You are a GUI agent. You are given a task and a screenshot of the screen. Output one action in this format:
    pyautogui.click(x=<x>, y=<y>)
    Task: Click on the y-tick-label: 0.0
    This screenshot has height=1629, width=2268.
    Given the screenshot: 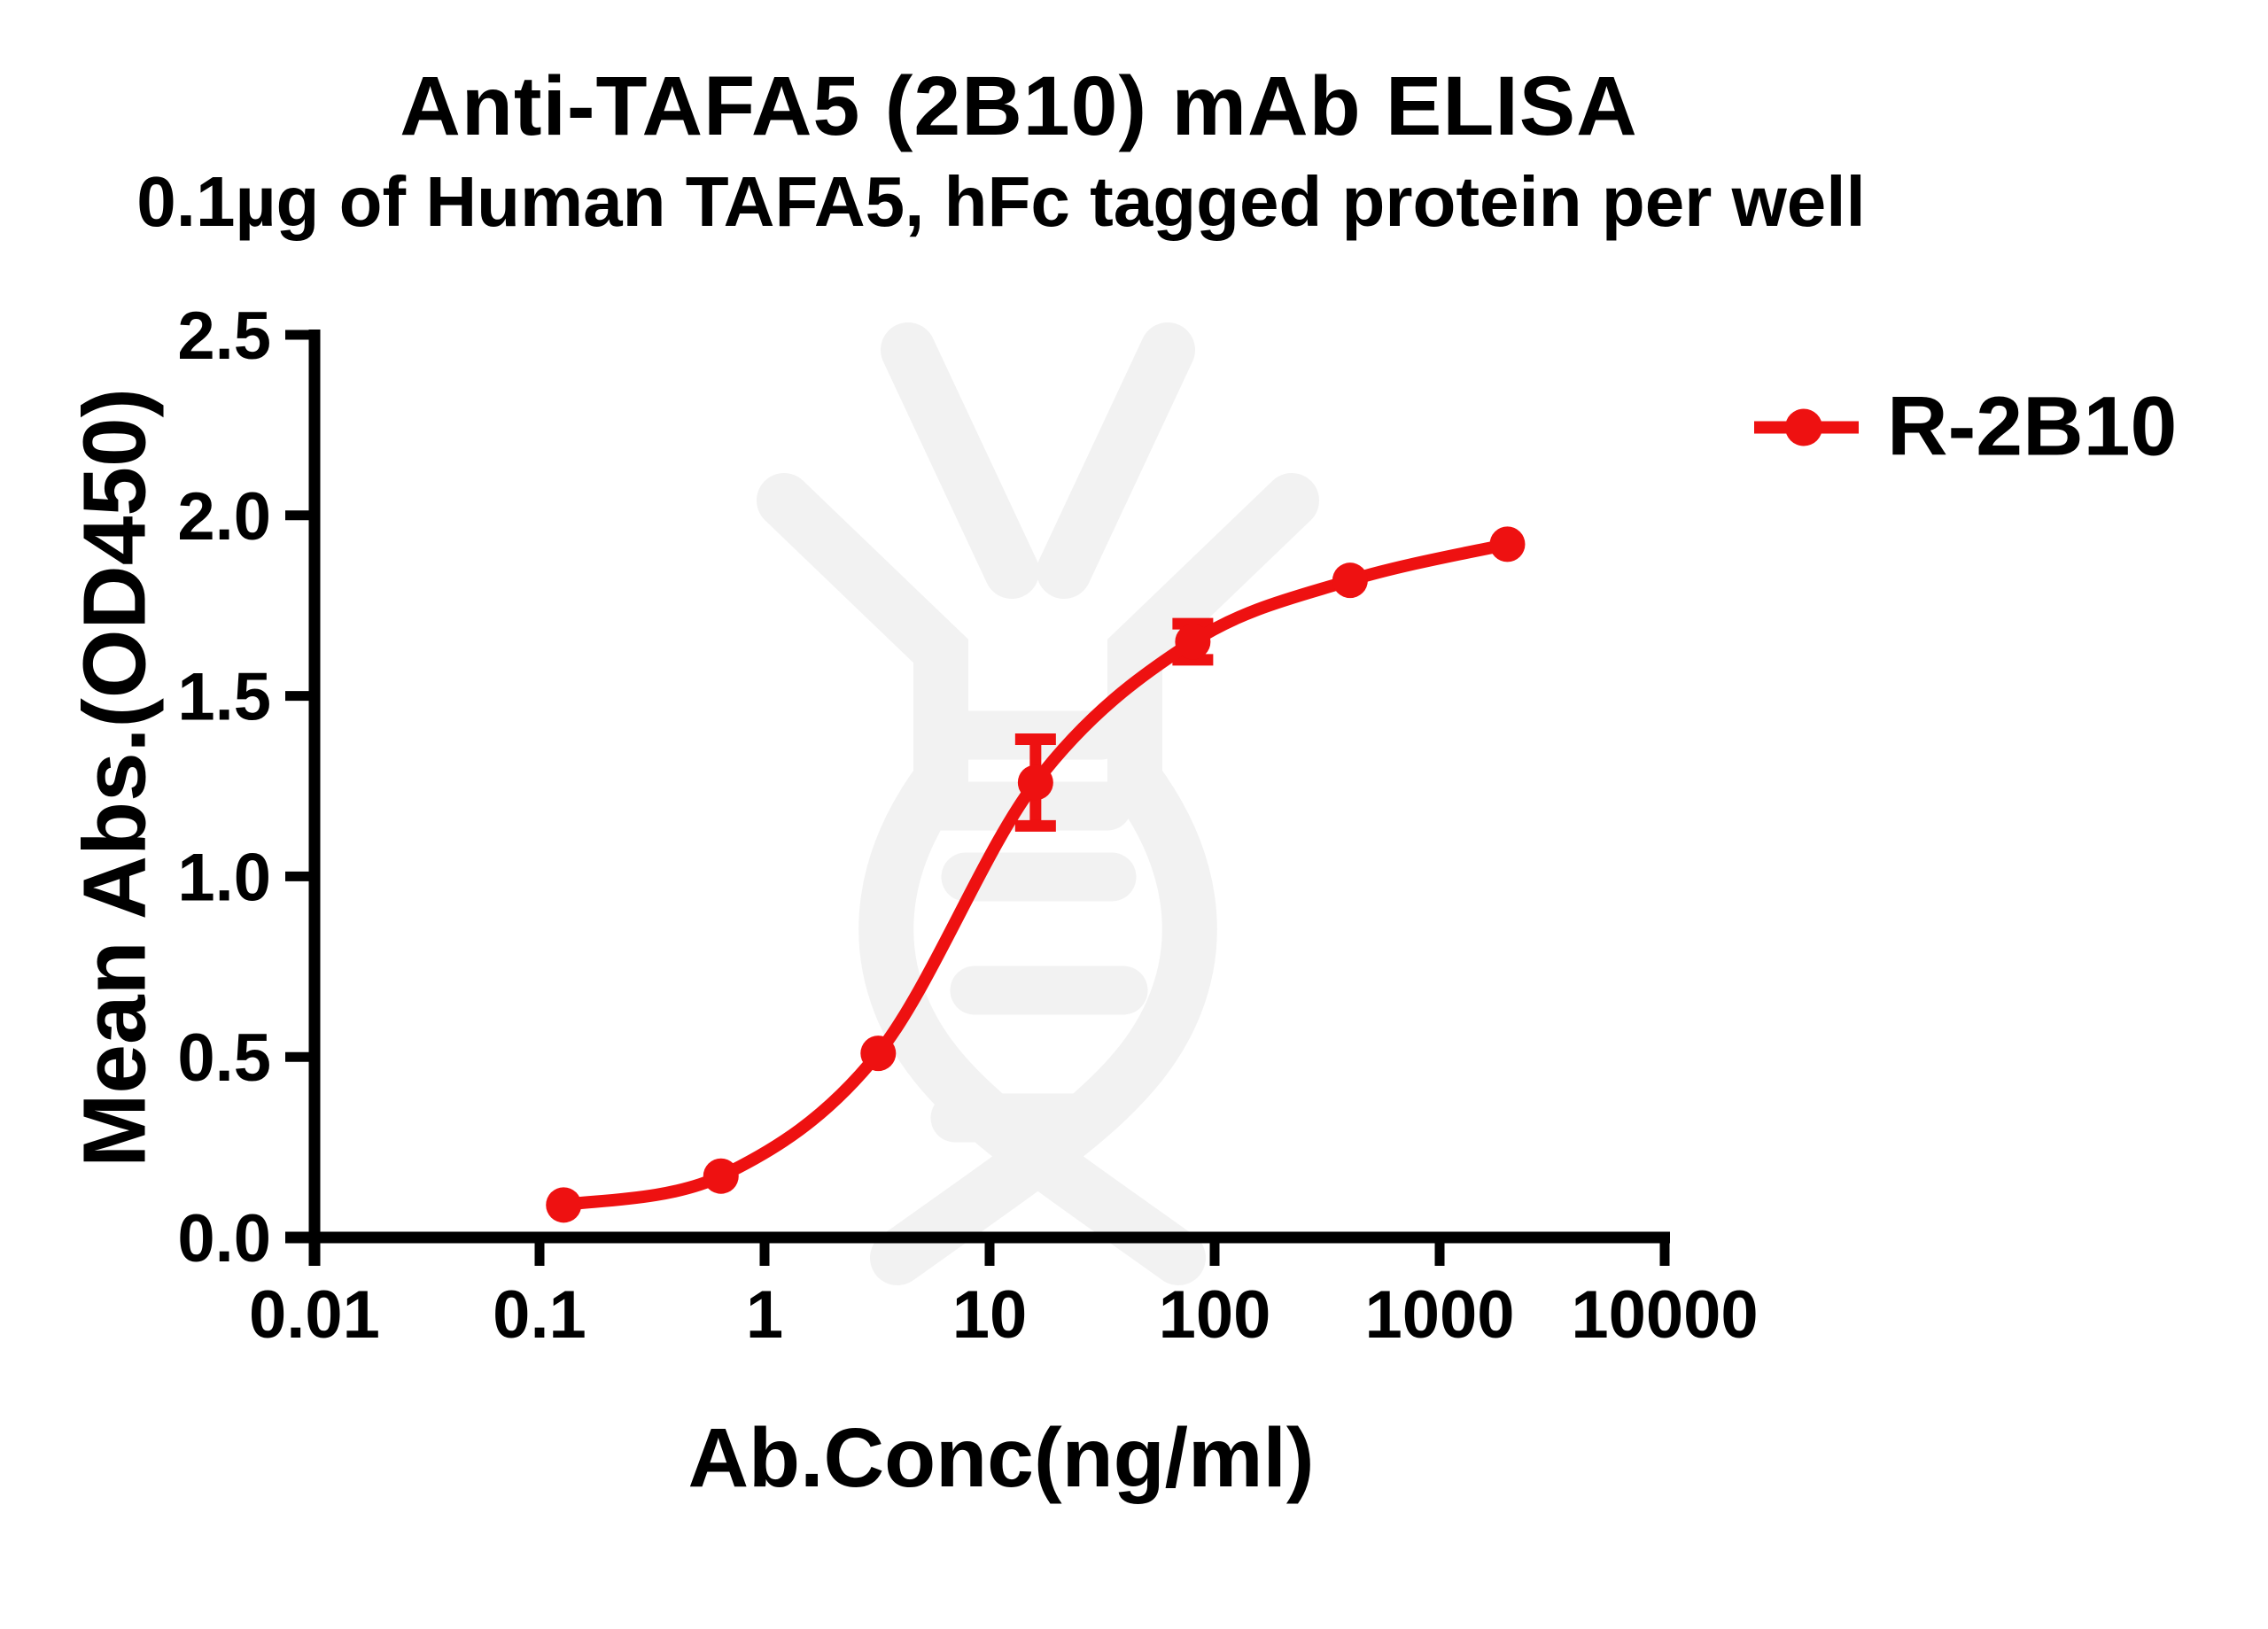 What is the action you would take?
    pyautogui.click(x=224, y=1238)
    